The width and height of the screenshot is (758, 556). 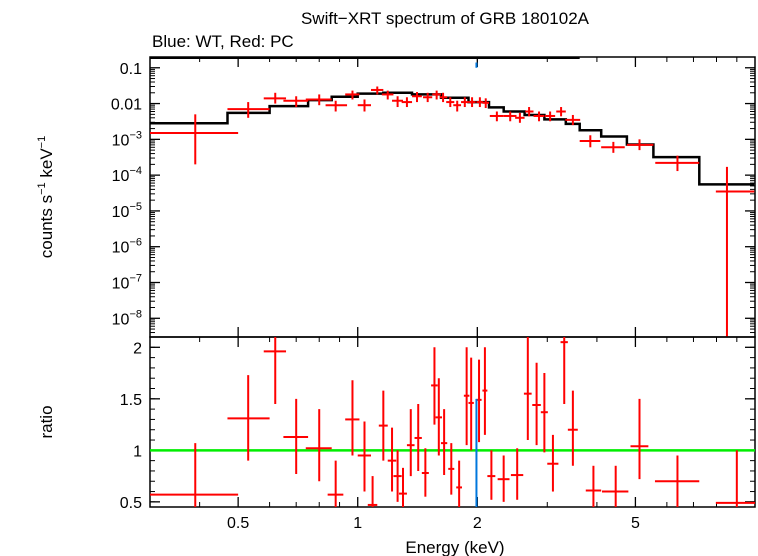 I want to click on y-tick-label: 0.1, so click(x=131, y=69).